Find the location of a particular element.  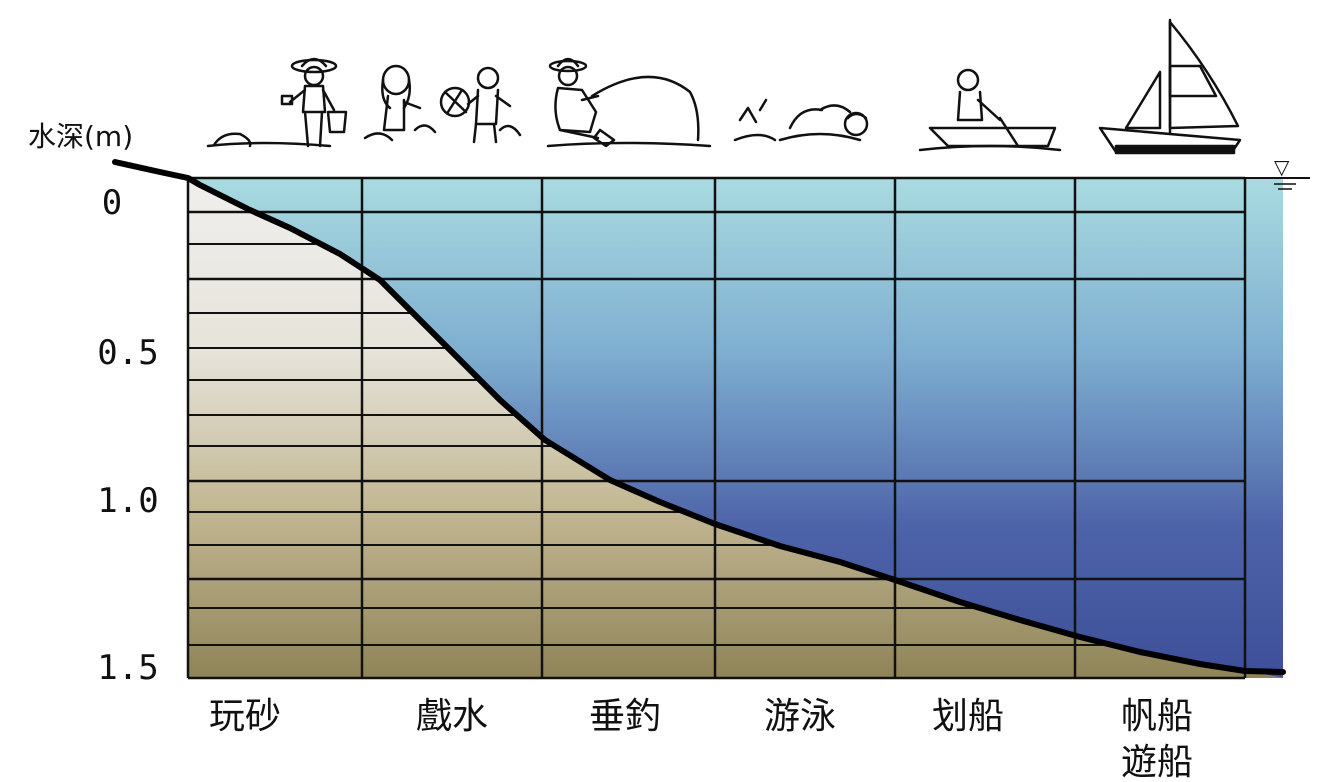

swimmer-icon is located at coordinates (801, 120).